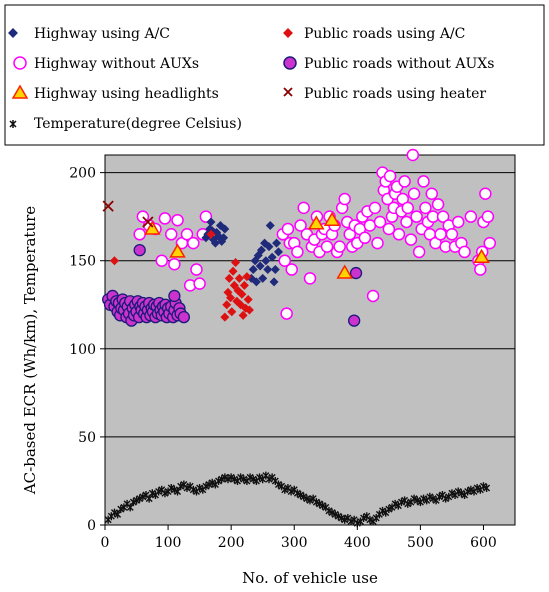 The height and width of the screenshot is (592, 549). What do you see at coordinates (374, 34) in the screenshot?
I see `legend-entry-public-ac: Public roads using A/C` at bounding box center [374, 34].